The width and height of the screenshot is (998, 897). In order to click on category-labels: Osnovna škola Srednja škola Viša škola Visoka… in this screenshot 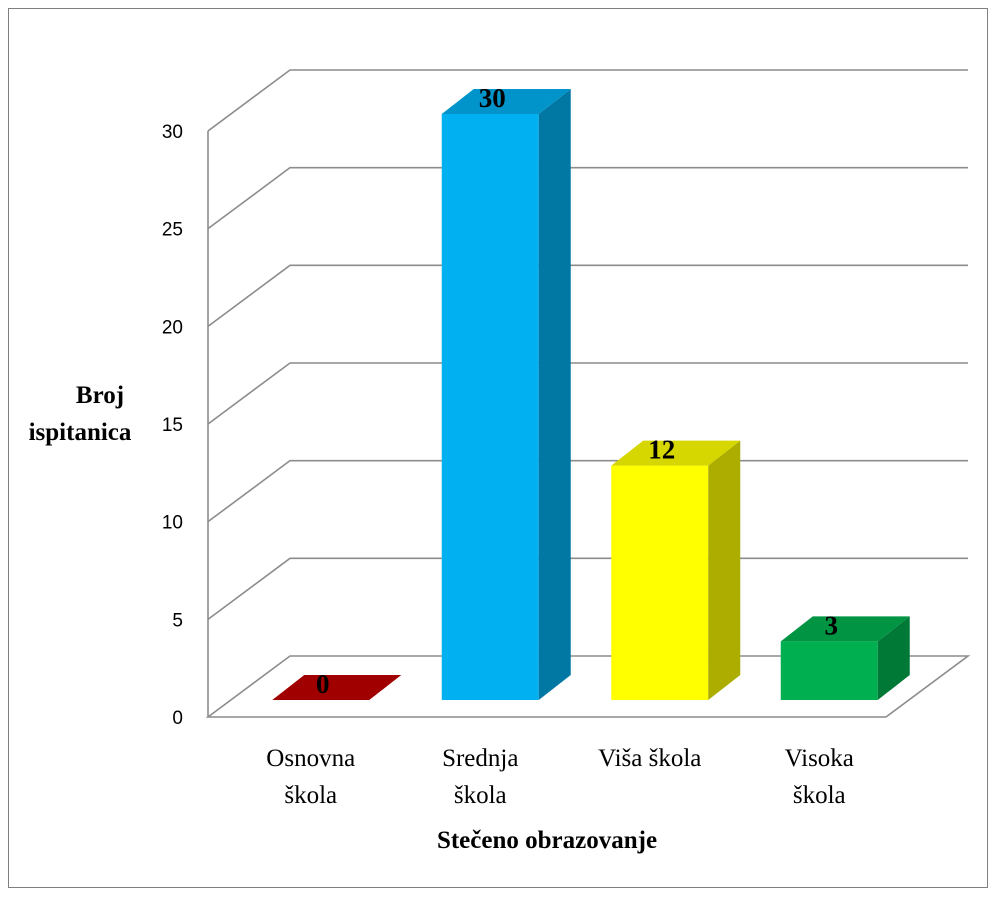, I will do `click(560, 777)`.